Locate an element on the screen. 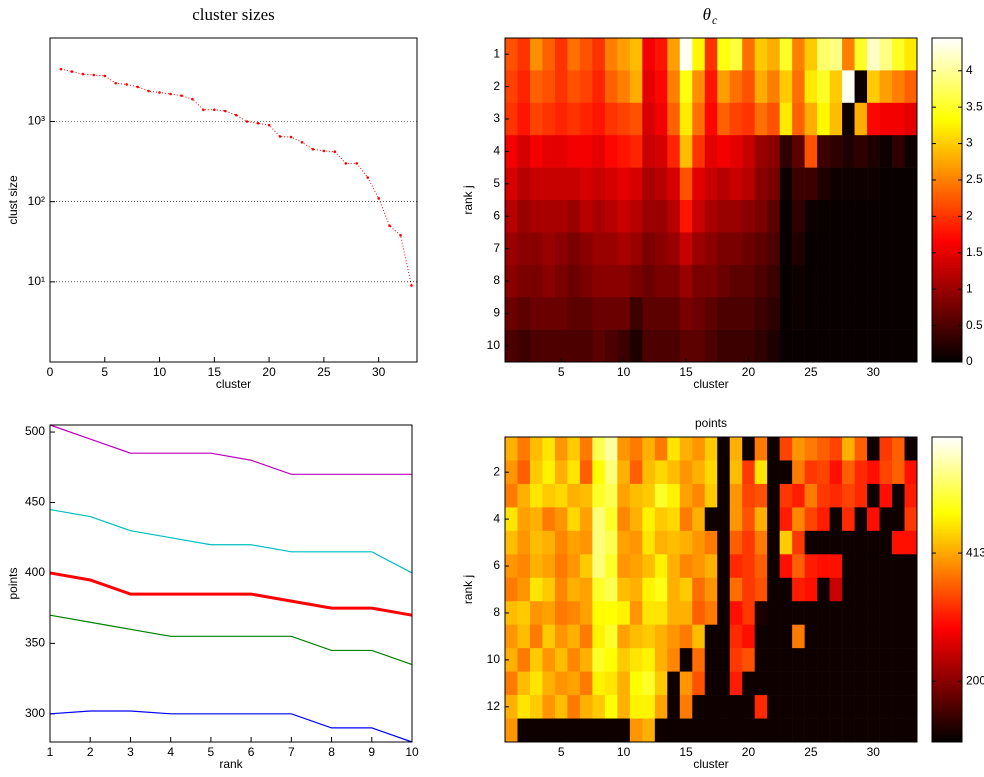 Image resolution: width=984 pixels, height=777 pixels. x-tick-label: 8 is located at coordinates (331, 752).